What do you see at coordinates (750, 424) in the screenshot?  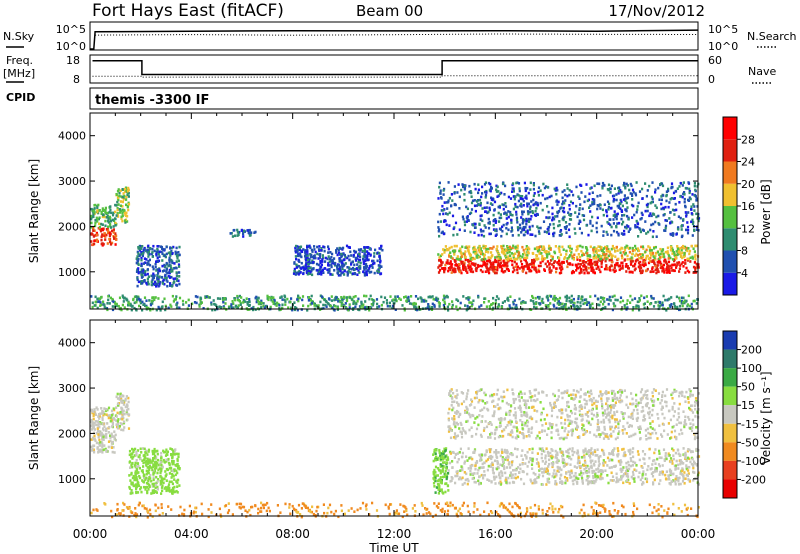 I see `velocity-colorbar-tick-label-4: -15` at bounding box center [750, 424].